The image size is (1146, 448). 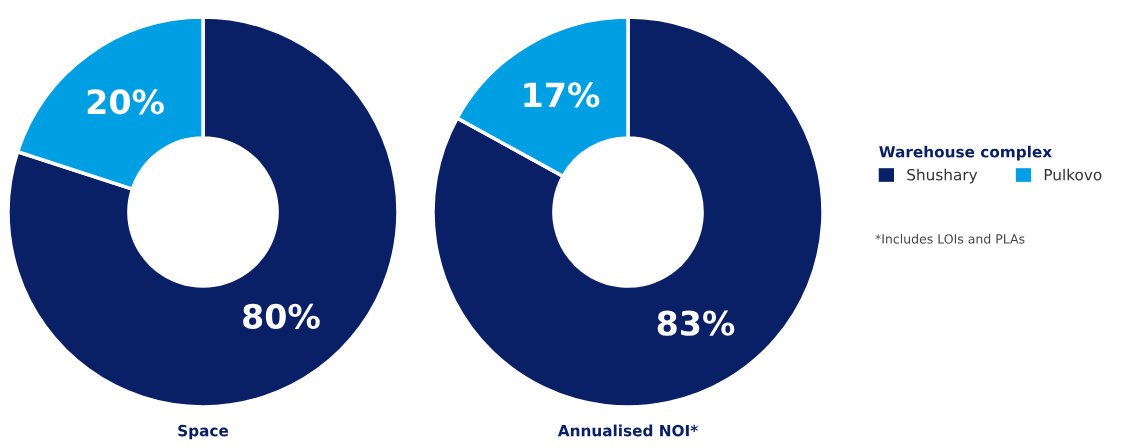 I want to click on text: Space, so click(x=203, y=432).